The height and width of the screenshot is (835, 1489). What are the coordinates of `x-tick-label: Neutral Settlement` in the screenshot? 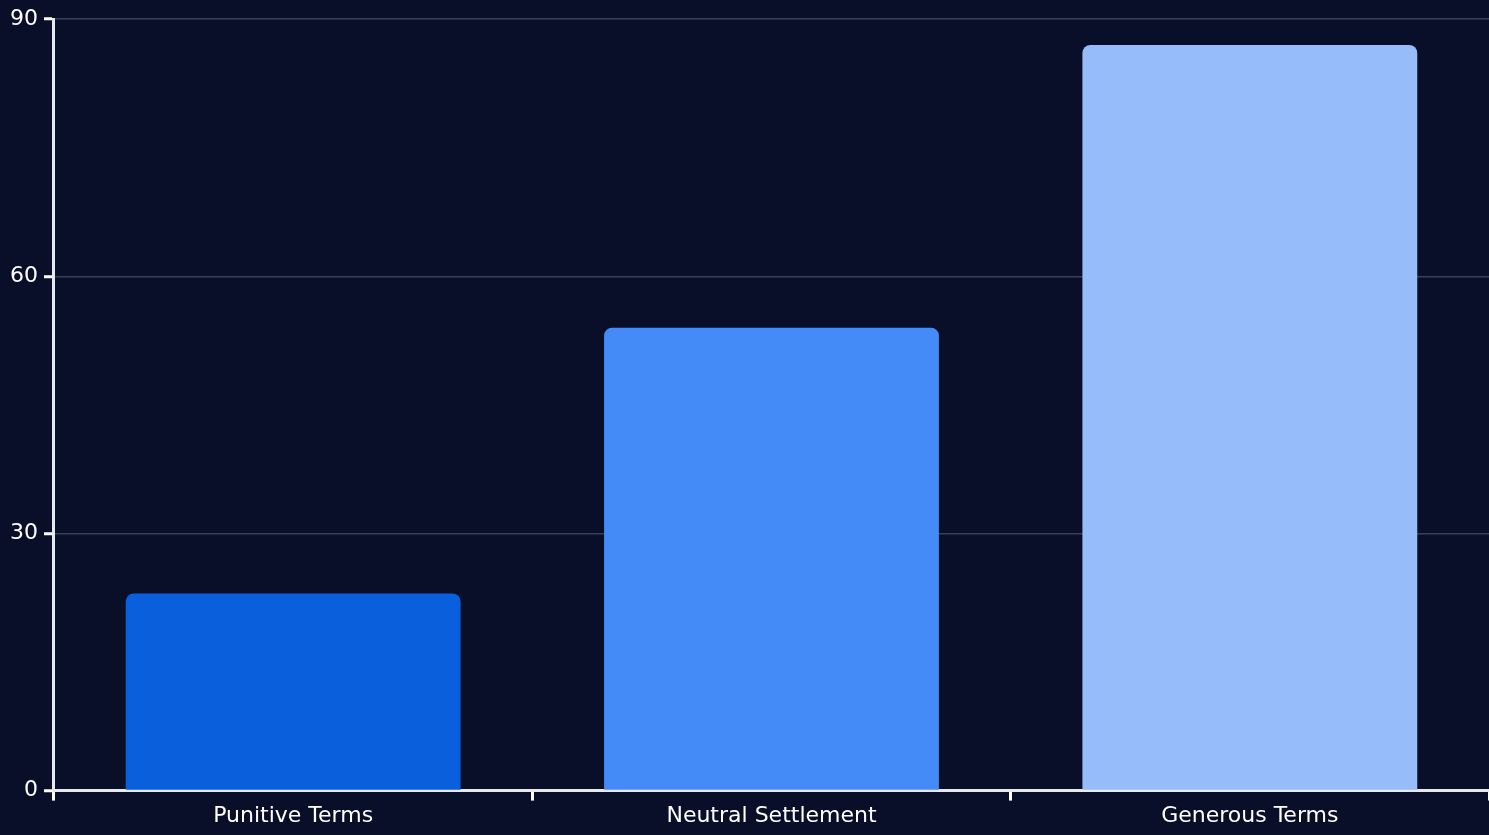 It's located at (771, 814).